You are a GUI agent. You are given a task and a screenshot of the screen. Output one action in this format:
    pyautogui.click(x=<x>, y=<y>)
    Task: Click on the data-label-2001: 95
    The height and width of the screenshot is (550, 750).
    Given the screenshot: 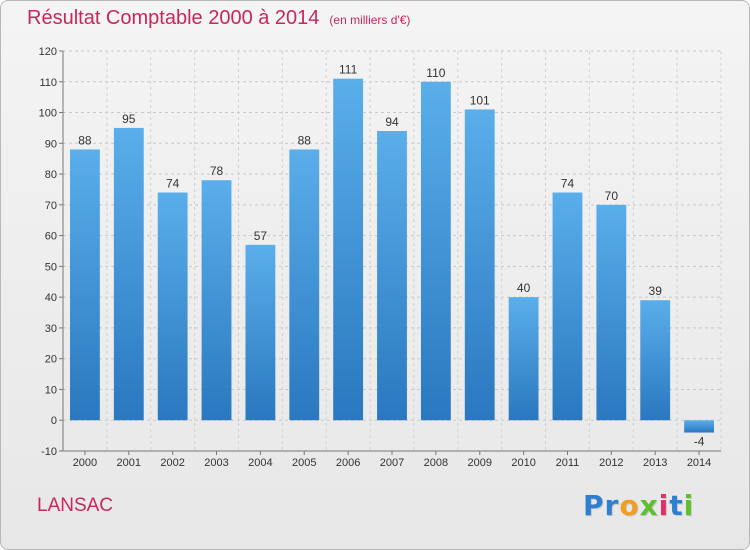 What is the action you would take?
    pyautogui.click(x=129, y=119)
    